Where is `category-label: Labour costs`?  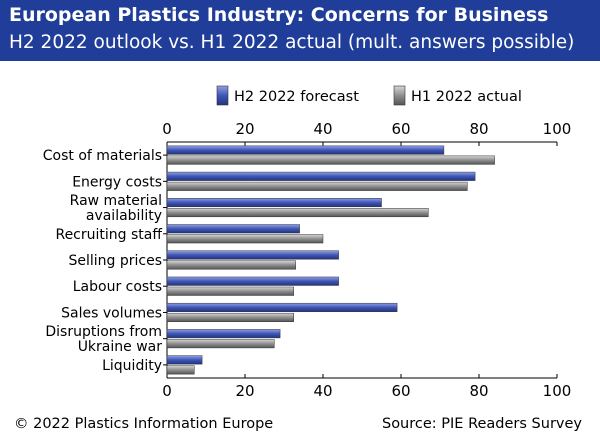
category-label: Labour costs is located at coordinates (117, 287).